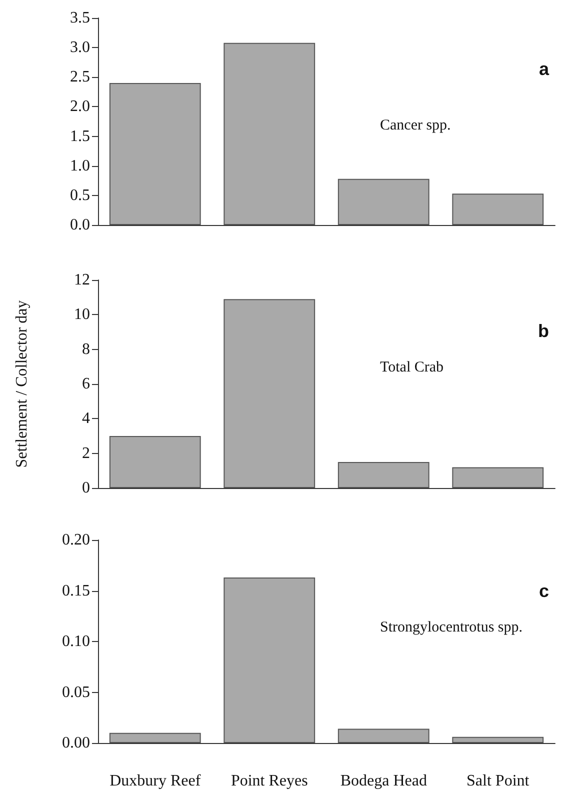  Describe the element at coordinates (82, 315) in the screenshot. I see `y-tick-label: 10` at that location.